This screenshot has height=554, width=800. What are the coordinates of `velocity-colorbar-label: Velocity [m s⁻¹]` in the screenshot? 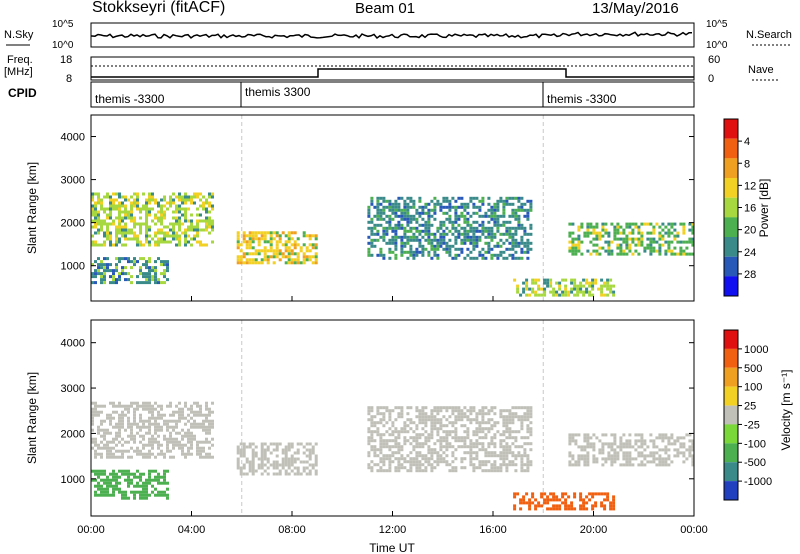 It's located at (786, 409).